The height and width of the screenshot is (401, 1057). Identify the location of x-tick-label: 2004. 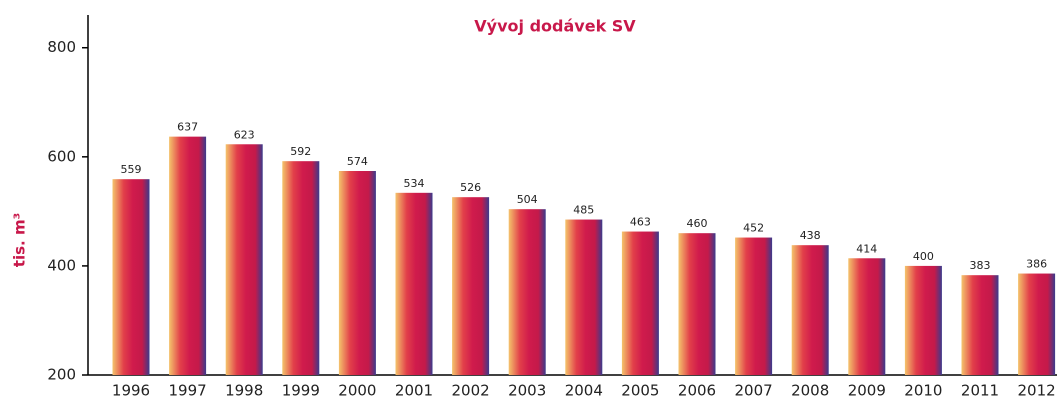
(584, 391).